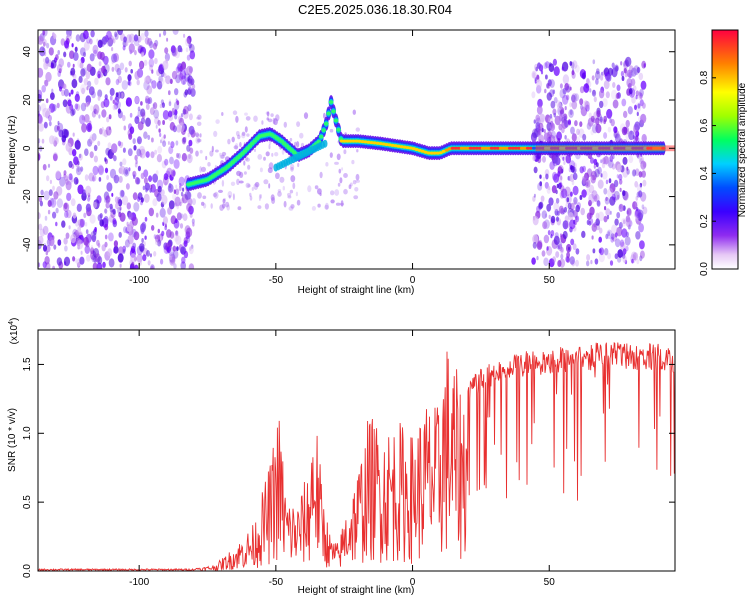 The width and height of the screenshot is (750, 600). I want to click on colorbar-tick-label: 0.4, so click(704, 173).